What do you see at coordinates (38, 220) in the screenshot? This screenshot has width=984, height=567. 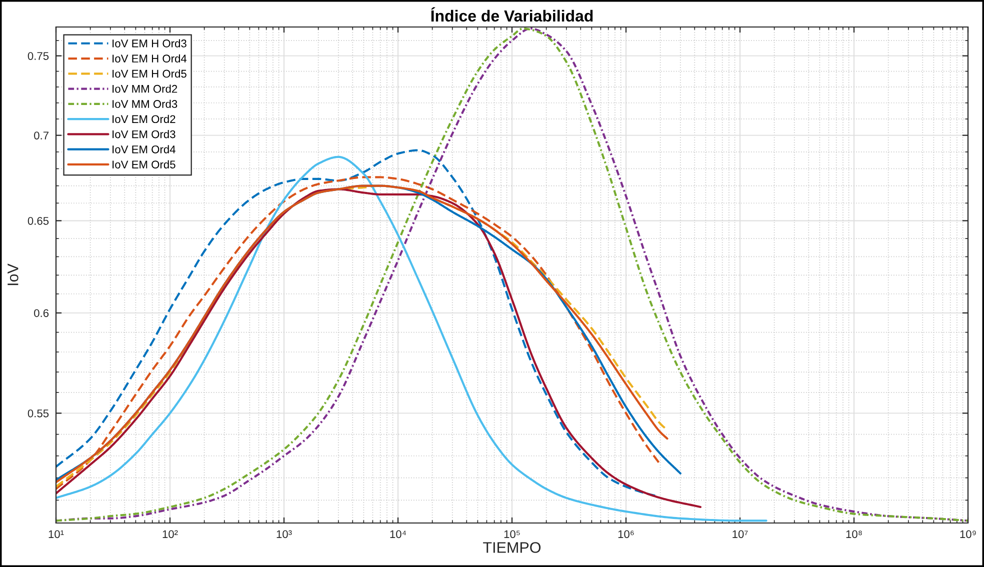 I see `y-tick-label: 0.65` at bounding box center [38, 220].